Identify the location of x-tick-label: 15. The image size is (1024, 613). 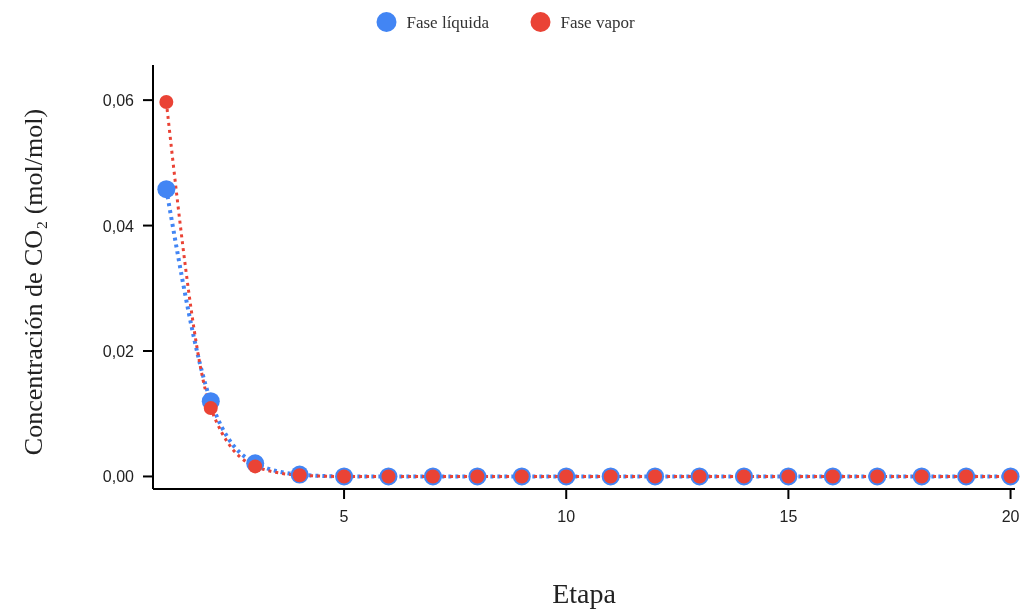
(788, 516).